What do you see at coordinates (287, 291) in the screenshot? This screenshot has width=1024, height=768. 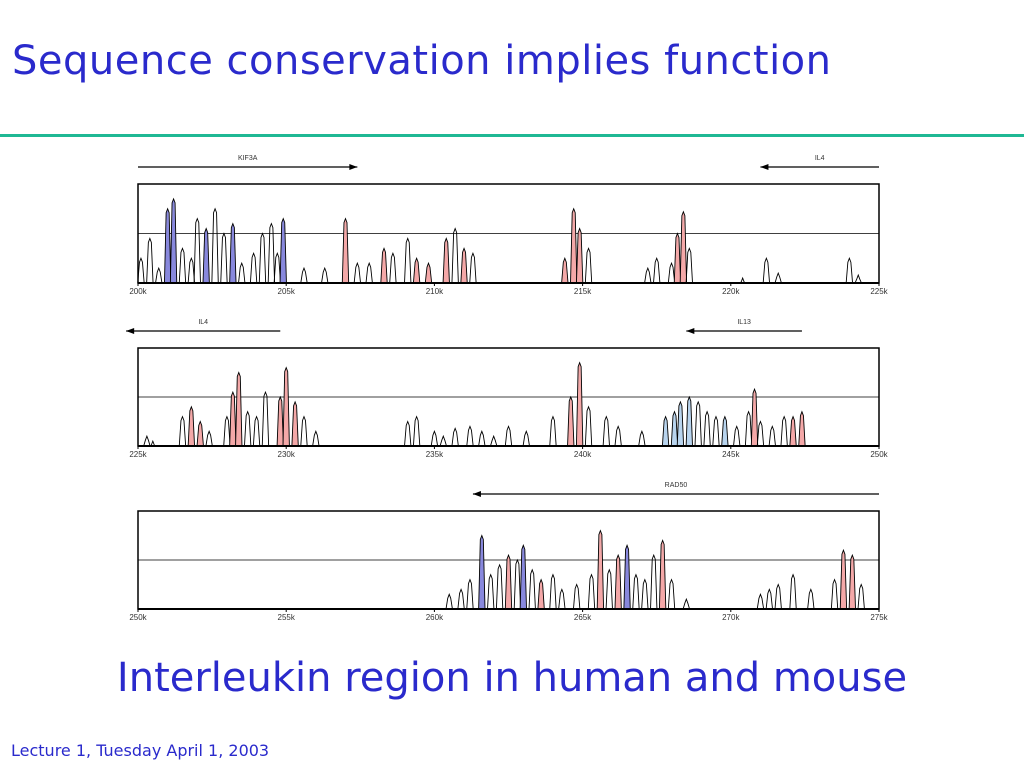 I see `x-tick-label: 205k` at bounding box center [287, 291].